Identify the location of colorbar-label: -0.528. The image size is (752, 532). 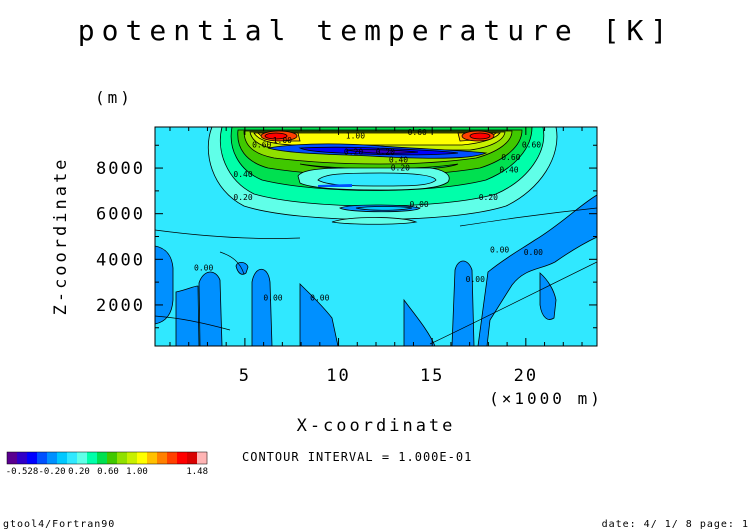
(22, 472).